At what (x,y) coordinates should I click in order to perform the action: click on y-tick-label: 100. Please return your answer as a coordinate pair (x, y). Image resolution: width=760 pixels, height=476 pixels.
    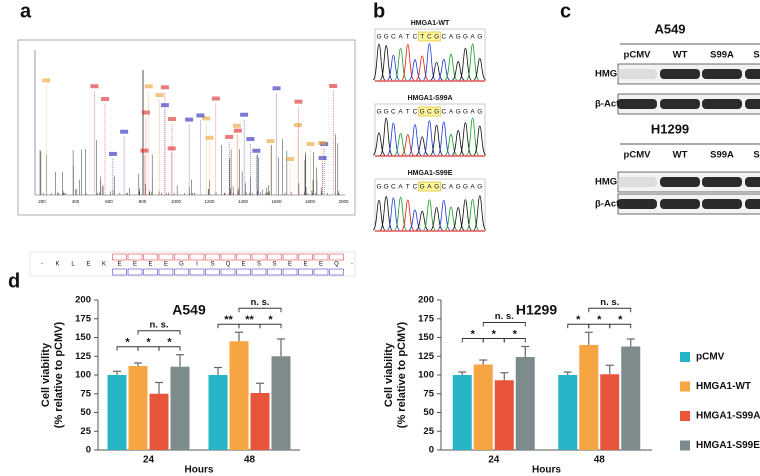
    Looking at the image, I should click on (426, 375).